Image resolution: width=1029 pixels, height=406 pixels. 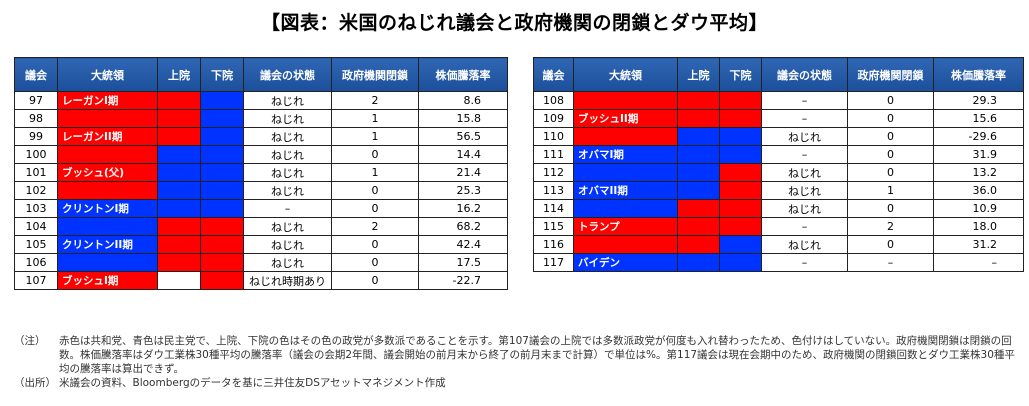 I want to click on congress-cell: 114, so click(x=553, y=208).